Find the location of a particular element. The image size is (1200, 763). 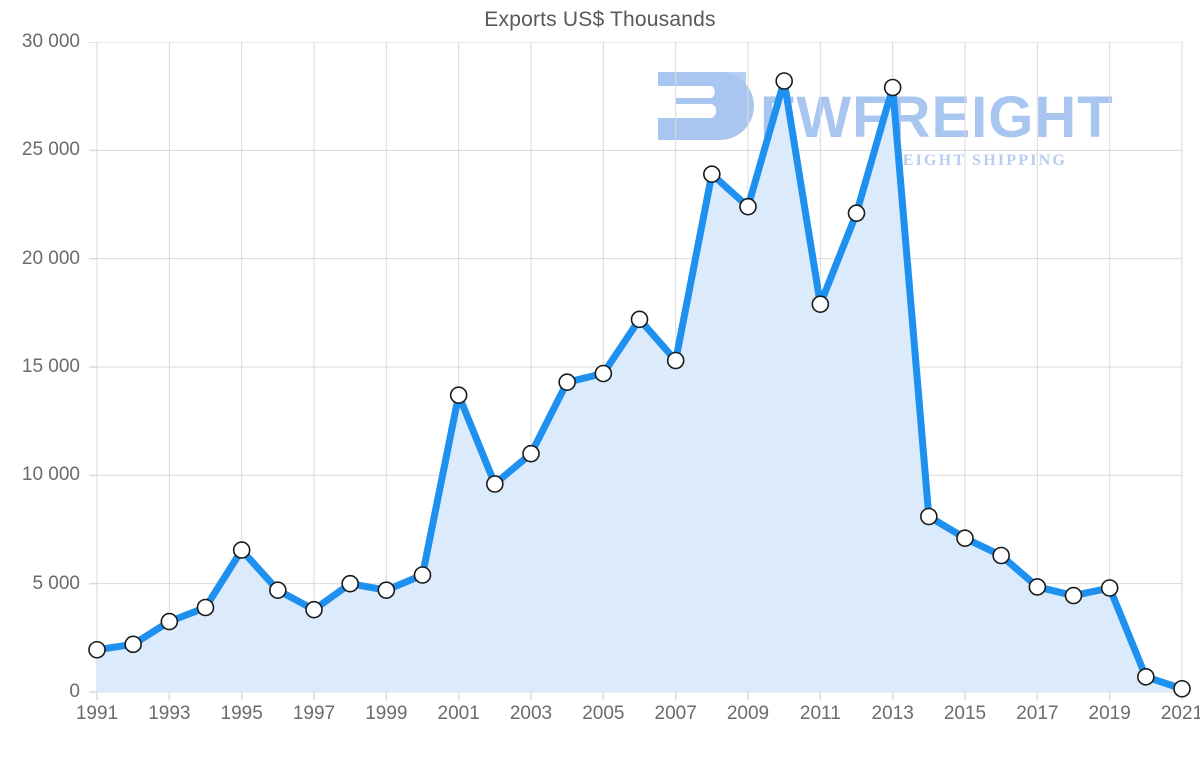

x-axis-tick-label: 2013 is located at coordinates (892, 713).